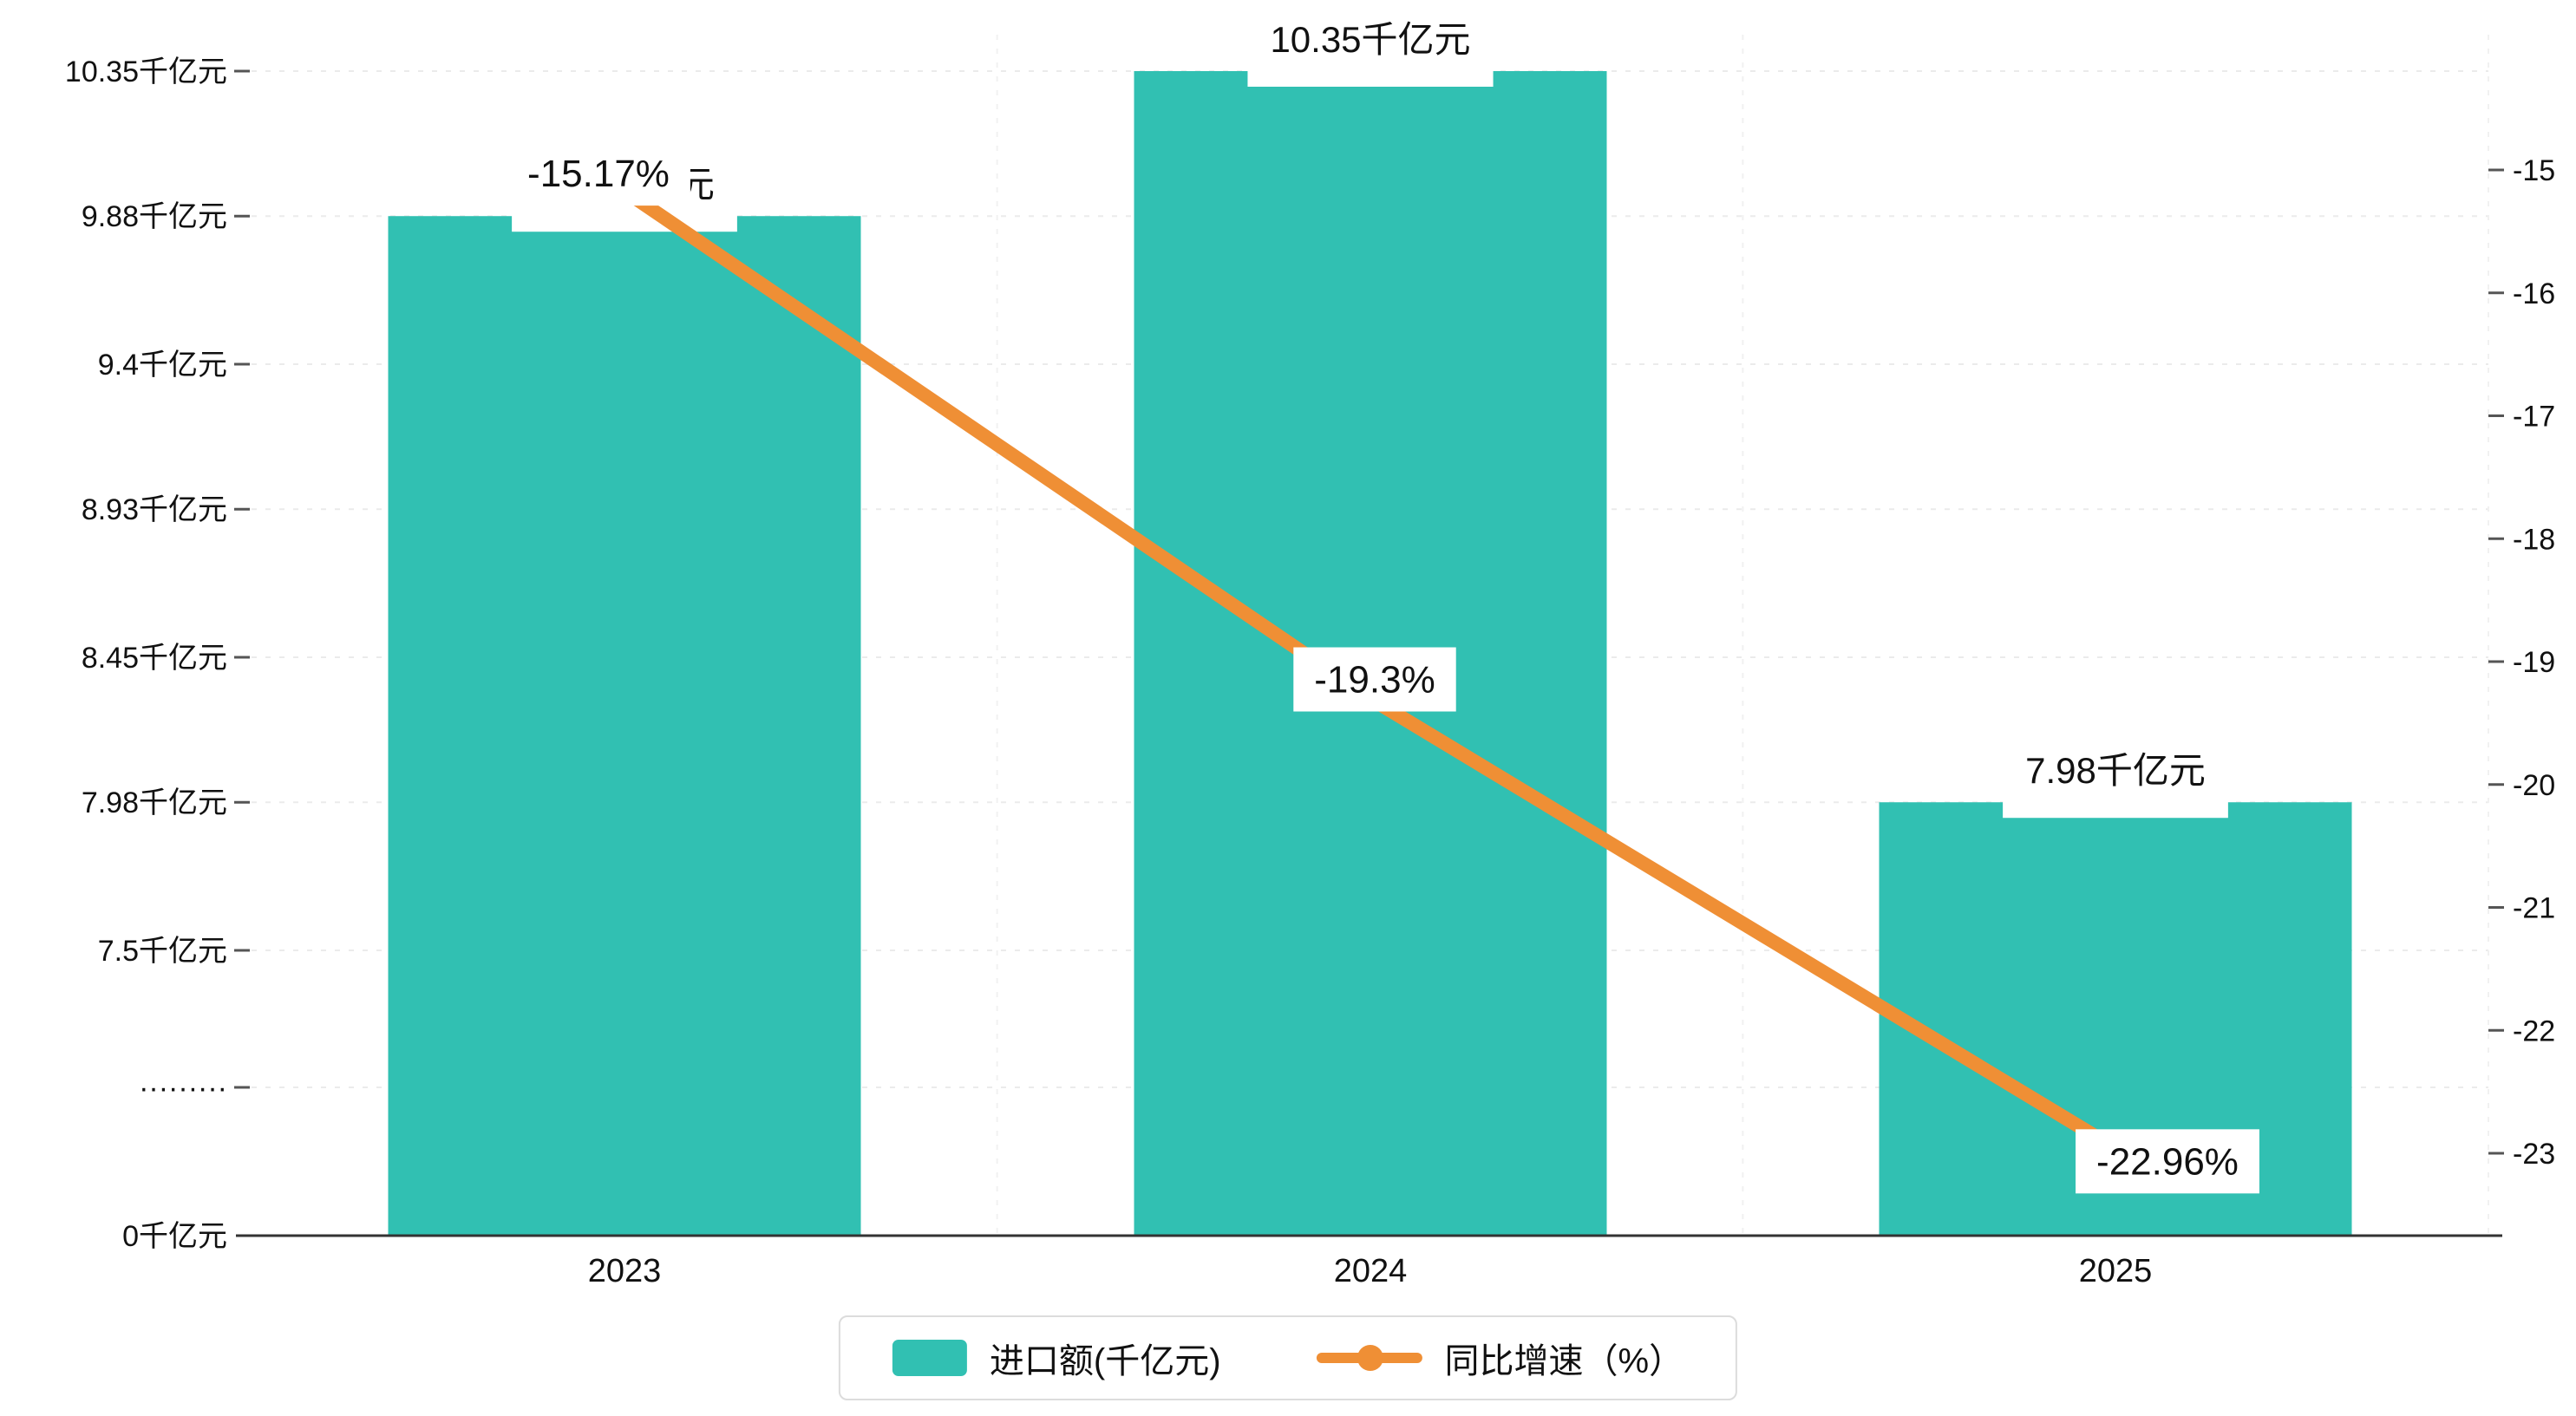 Image resolution: width=2576 pixels, height=1416 pixels. What do you see at coordinates (2116, 1271) in the screenshot?
I see `x-tick-label: 2025` at bounding box center [2116, 1271].